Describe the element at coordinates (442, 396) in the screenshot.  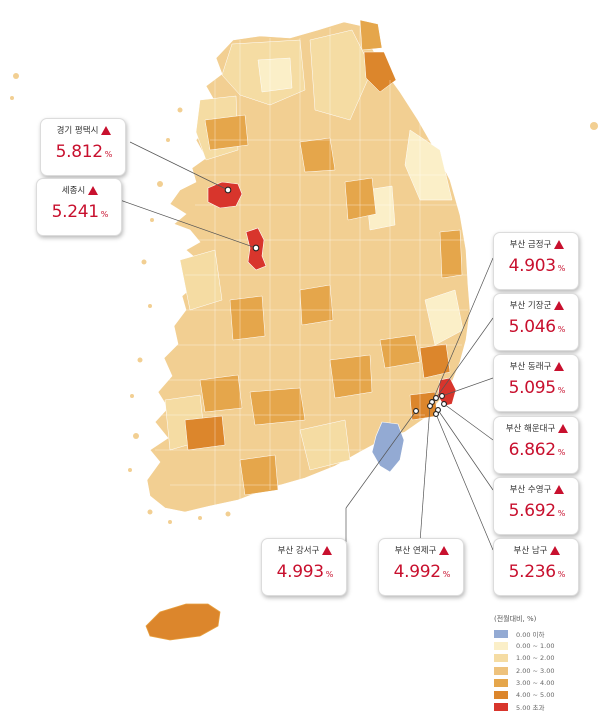
I see `marker-dongnae` at that location.